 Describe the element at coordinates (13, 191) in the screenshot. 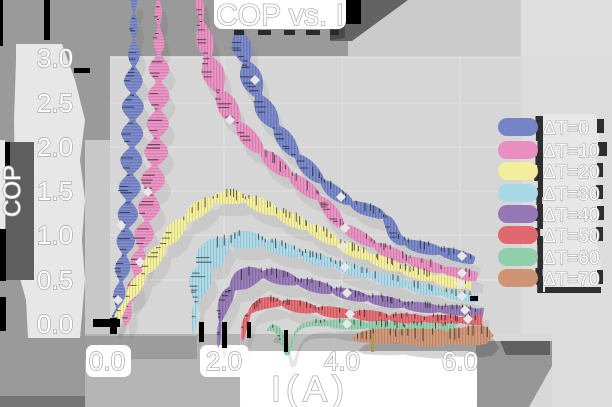

I see `svg-text: COP` at that location.